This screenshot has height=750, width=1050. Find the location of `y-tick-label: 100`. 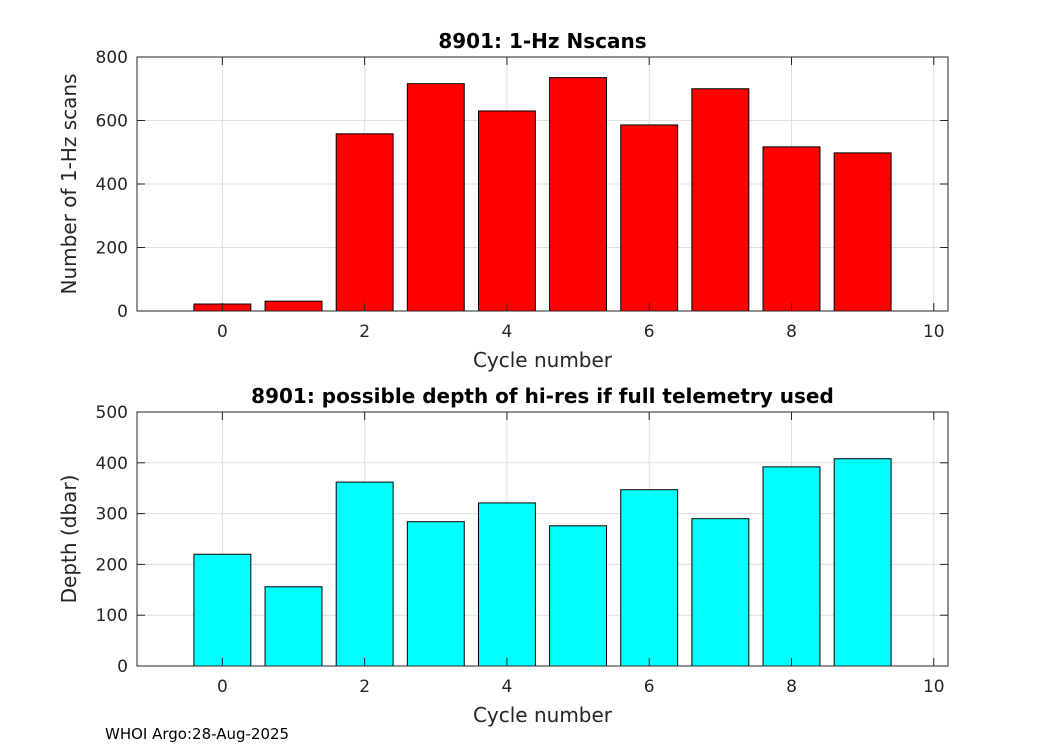

y-tick-label: 100 is located at coordinates (112, 616).